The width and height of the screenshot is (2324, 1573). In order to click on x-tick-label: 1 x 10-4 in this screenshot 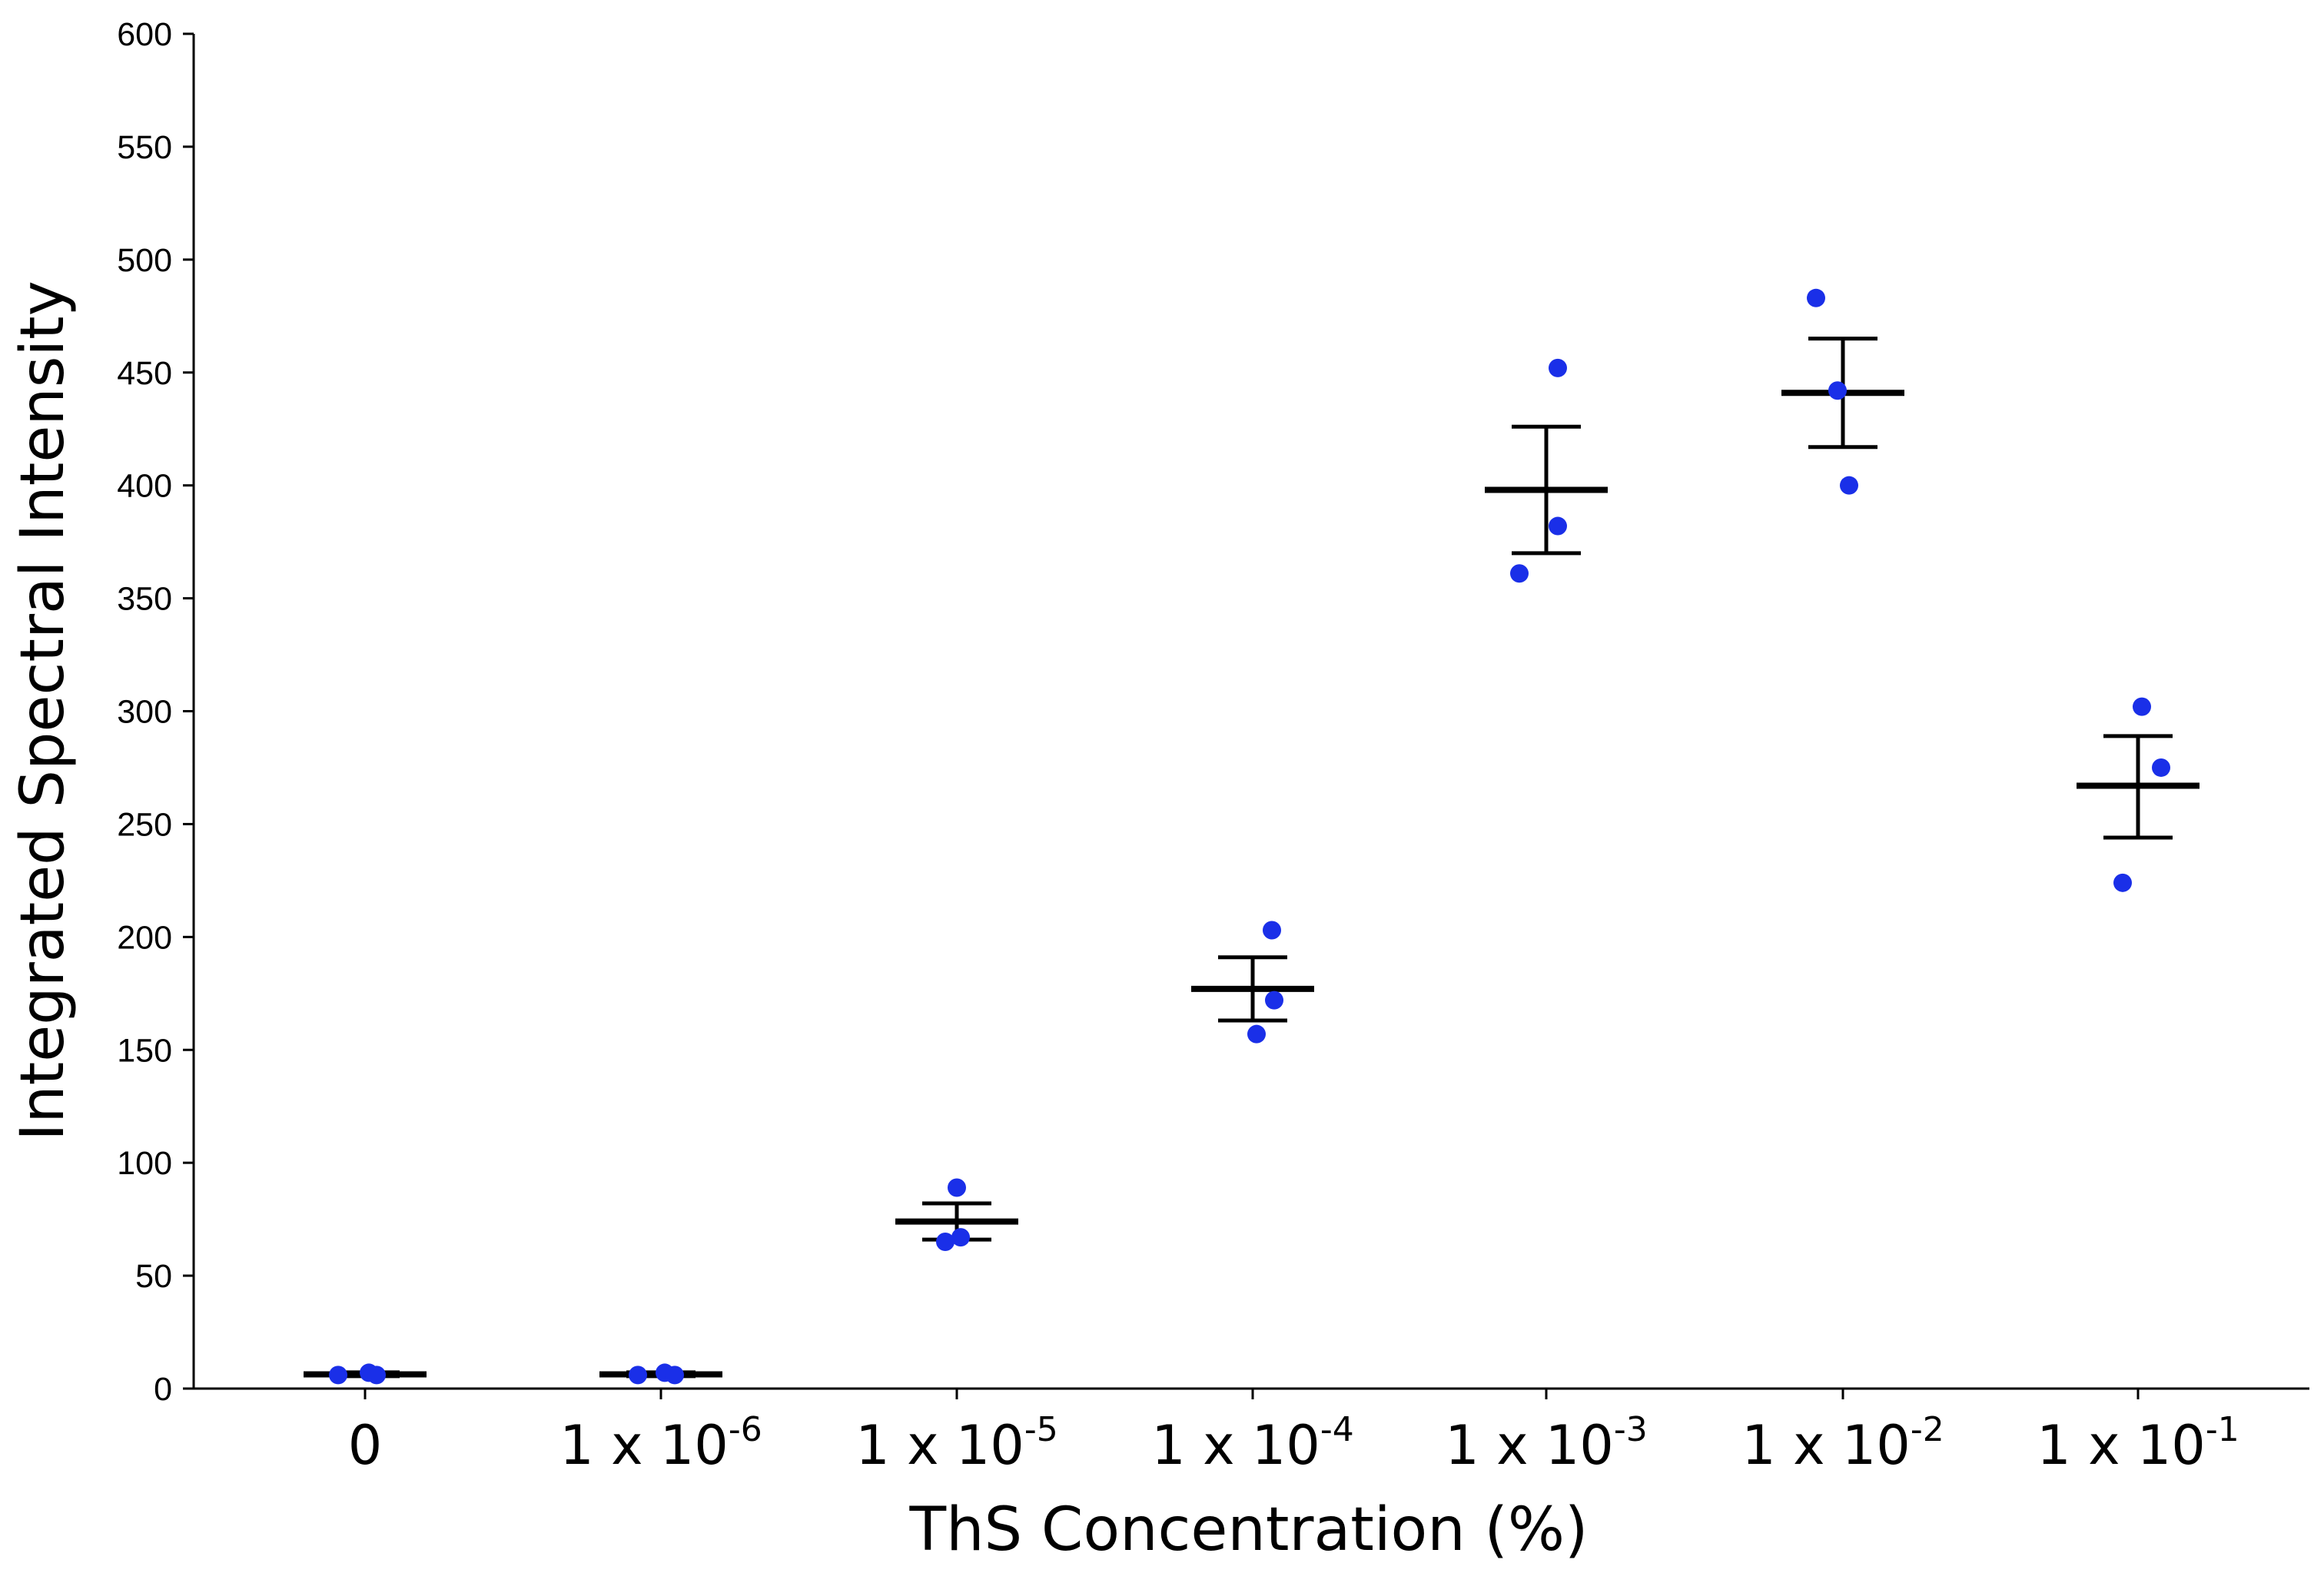, I will do `click(1252, 1443)`.